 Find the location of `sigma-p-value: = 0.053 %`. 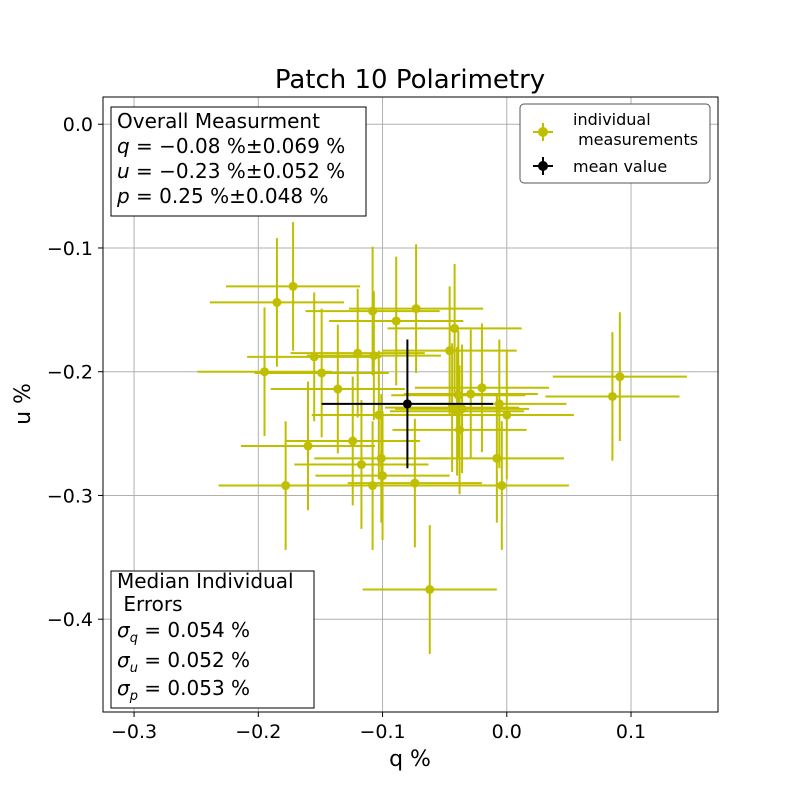

sigma-p-value: = 0.053 % is located at coordinates (194, 688).